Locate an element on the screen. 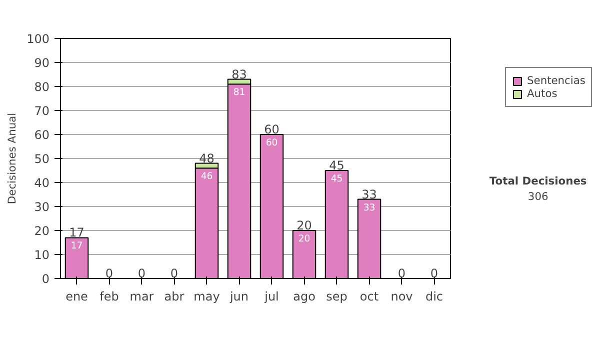 The width and height of the screenshot is (600, 340). x-tick-label: feb is located at coordinates (109, 297).